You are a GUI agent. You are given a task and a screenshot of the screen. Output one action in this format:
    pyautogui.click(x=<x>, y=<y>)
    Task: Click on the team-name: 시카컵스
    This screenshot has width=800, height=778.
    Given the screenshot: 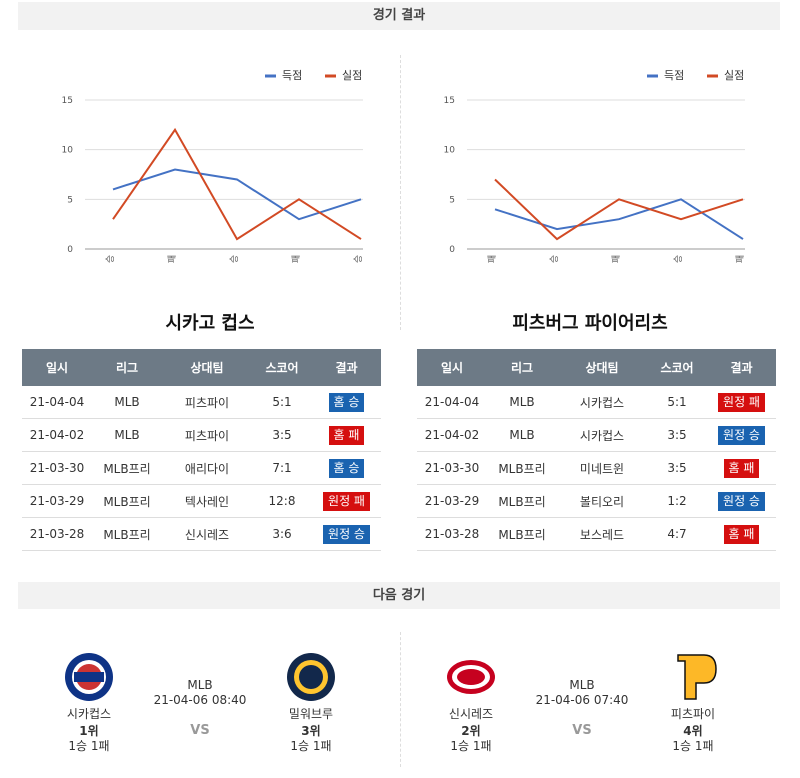 What is the action you would take?
    pyautogui.click(x=89, y=714)
    